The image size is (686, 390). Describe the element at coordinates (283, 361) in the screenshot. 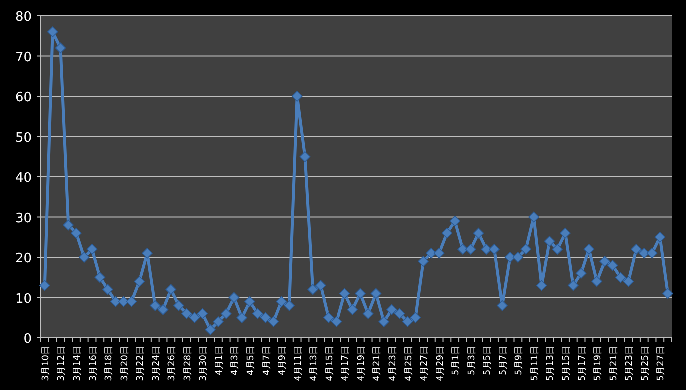

I see `x-tick-label: 4月9日` at that location.